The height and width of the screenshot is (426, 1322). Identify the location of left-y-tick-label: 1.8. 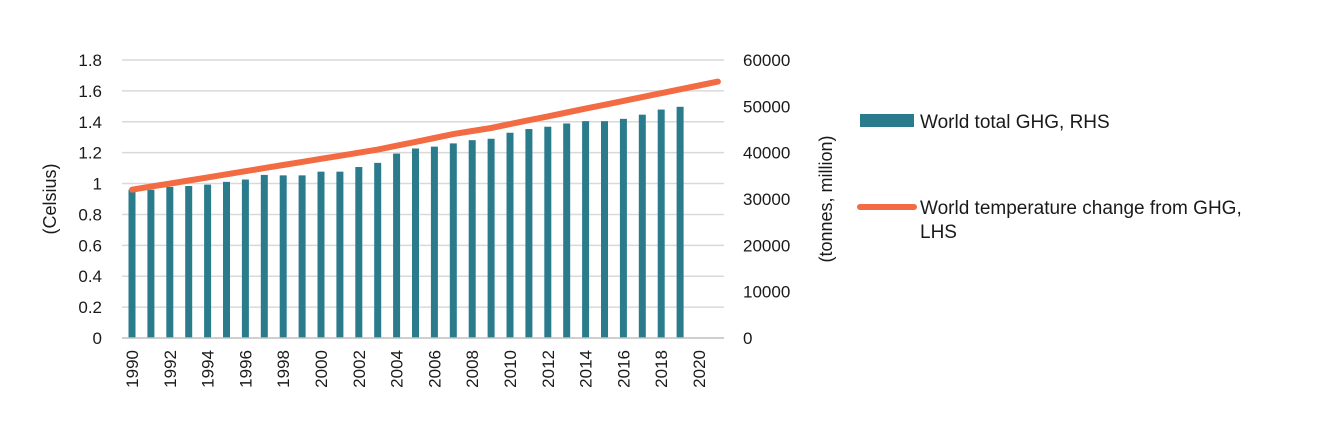
(90, 60).